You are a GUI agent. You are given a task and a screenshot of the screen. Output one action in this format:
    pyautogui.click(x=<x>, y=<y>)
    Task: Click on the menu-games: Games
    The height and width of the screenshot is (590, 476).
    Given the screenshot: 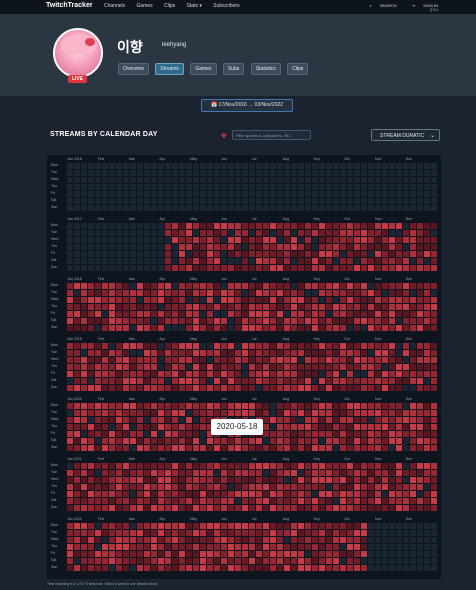 What is the action you would take?
    pyautogui.click(x=144, y=6)
    